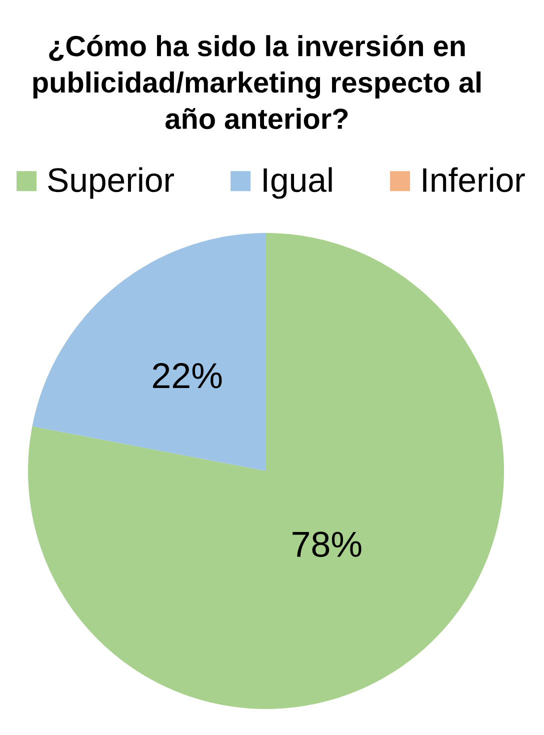  What do you see at coordinates (474, 179) in the screenshot?
I see `legend-label: Inferior` at bounding box center [474, 179].